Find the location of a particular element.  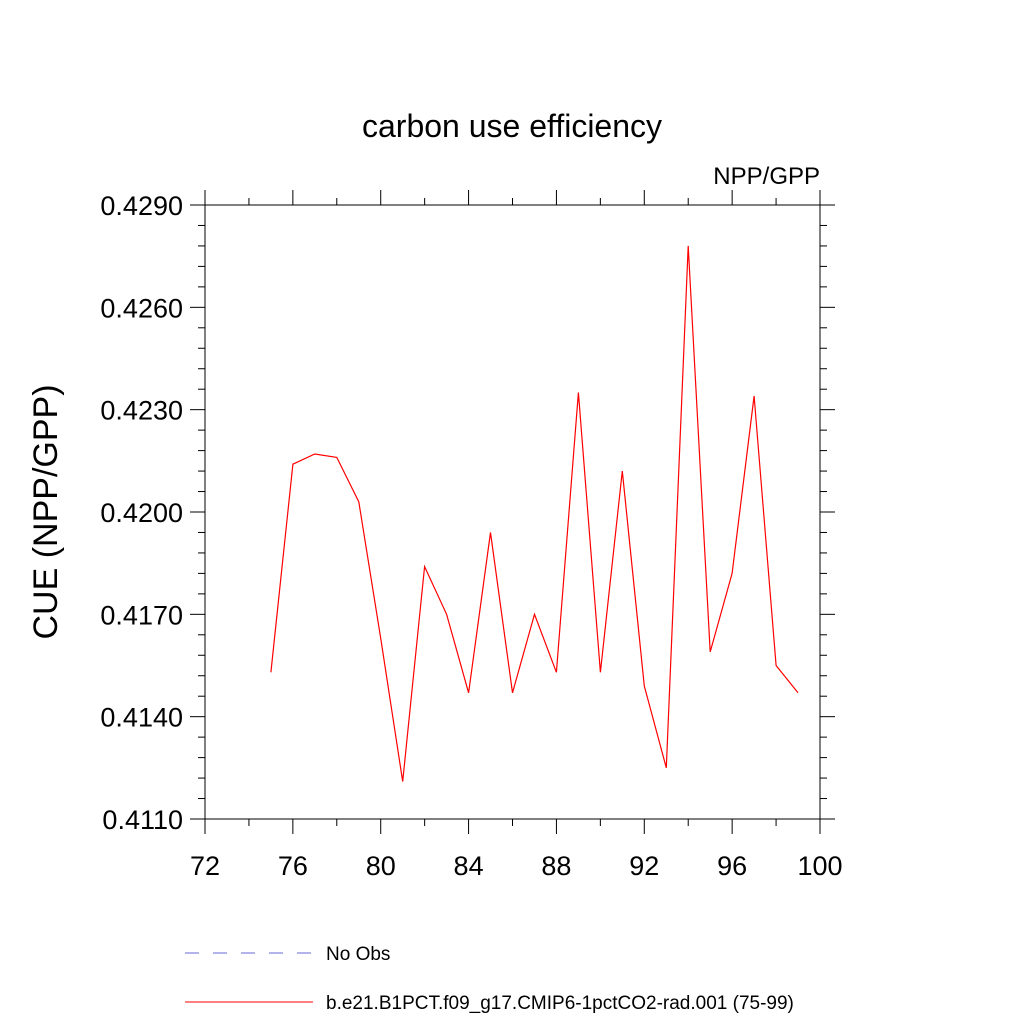

x-tick-label: 88 is located at coordinates (556, 866).